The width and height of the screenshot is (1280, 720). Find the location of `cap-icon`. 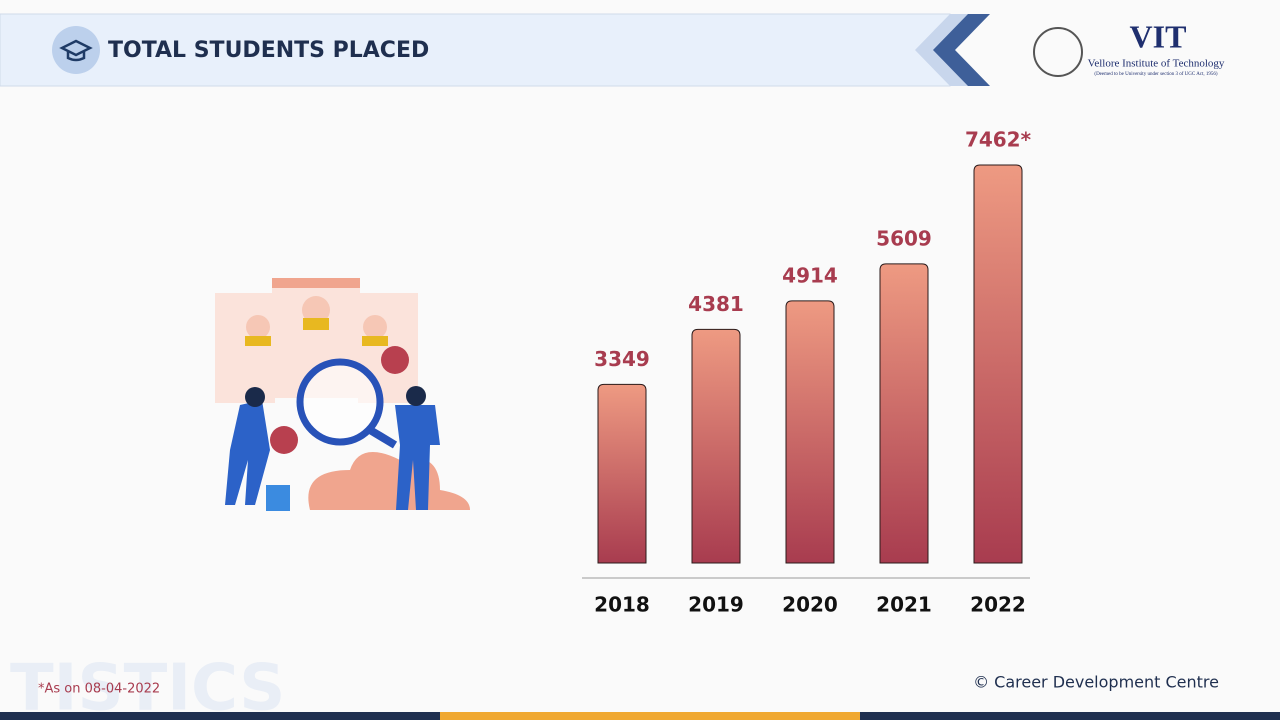

cap-icon is located at coordinates (76, 50).